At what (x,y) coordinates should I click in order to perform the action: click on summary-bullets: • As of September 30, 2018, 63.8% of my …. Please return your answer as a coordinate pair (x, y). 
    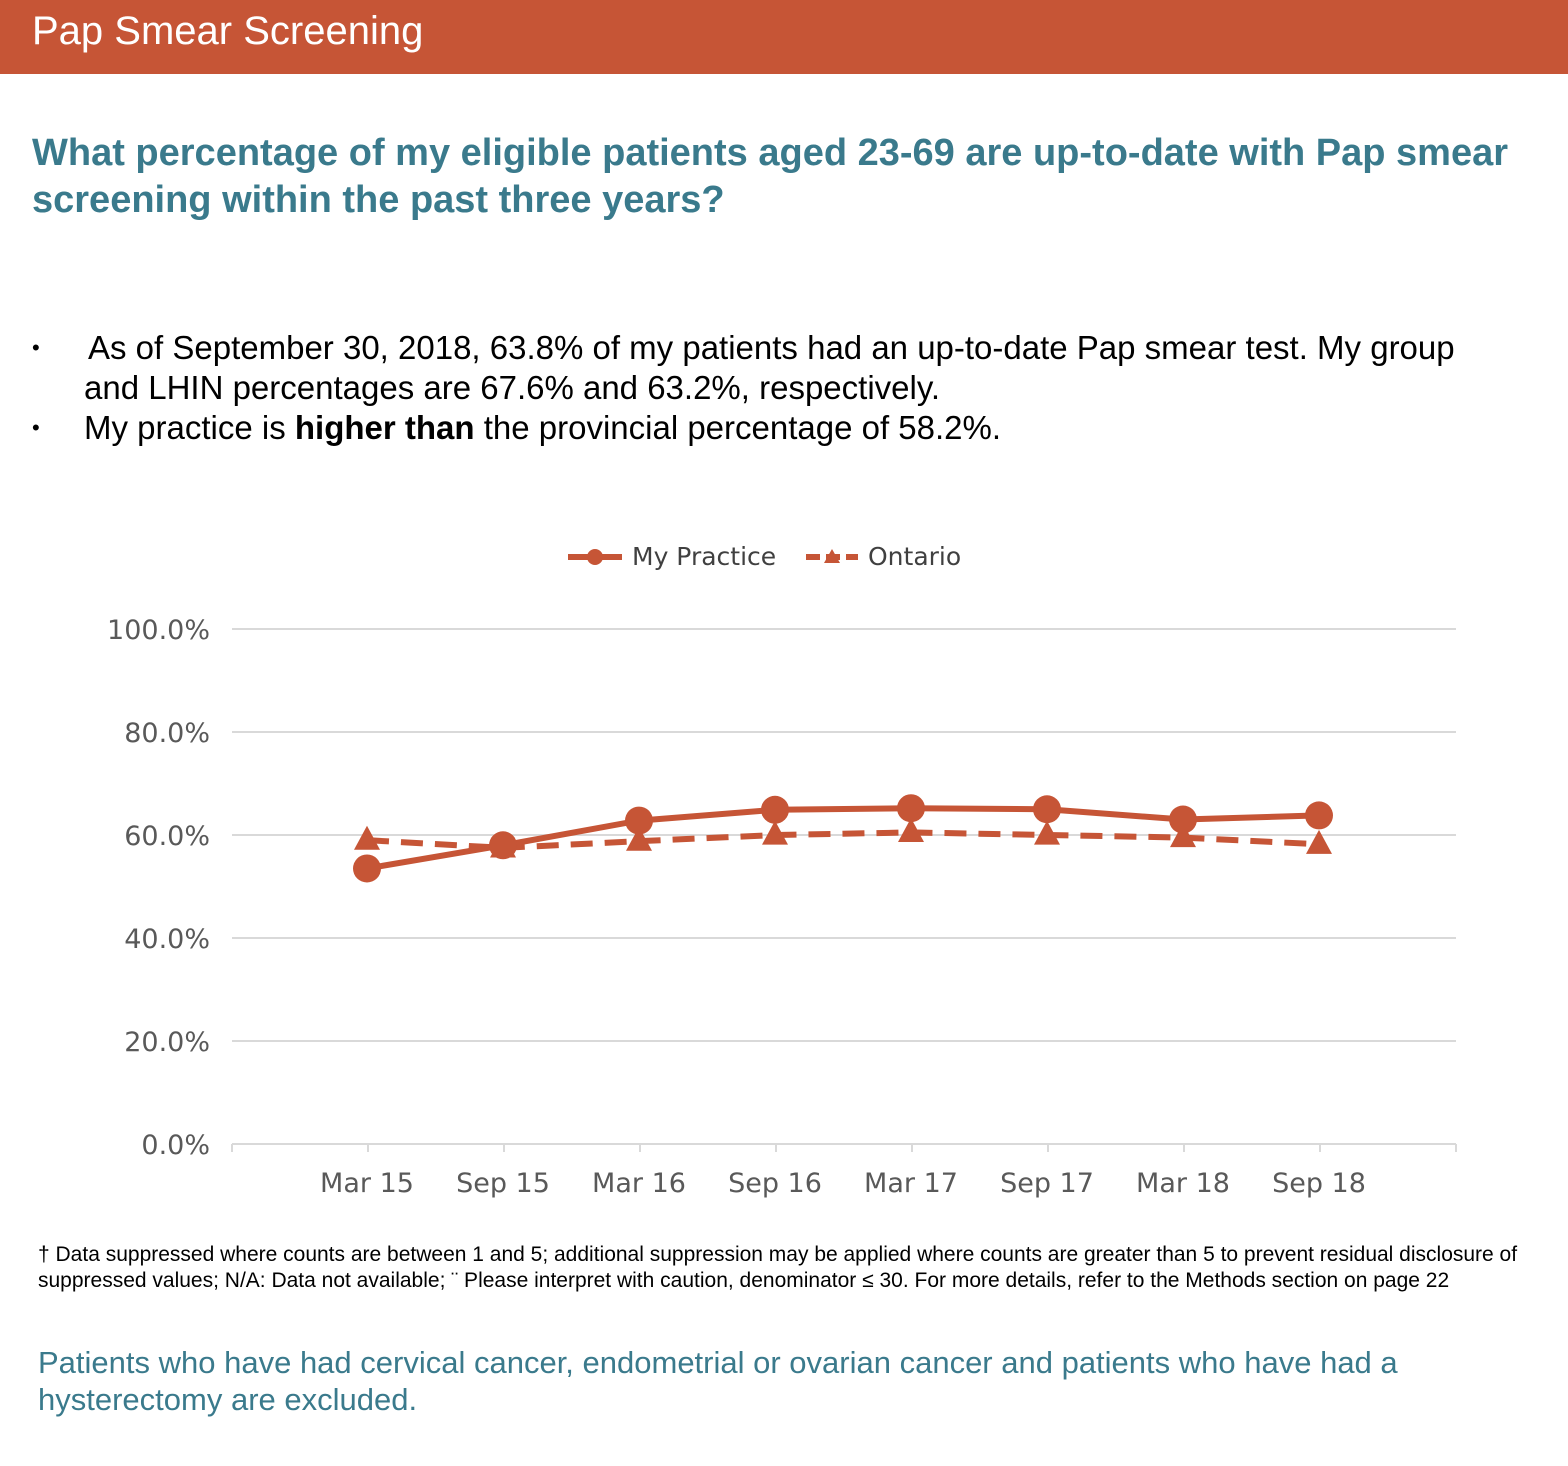
    Looking at the image, I should click on (772, 388).